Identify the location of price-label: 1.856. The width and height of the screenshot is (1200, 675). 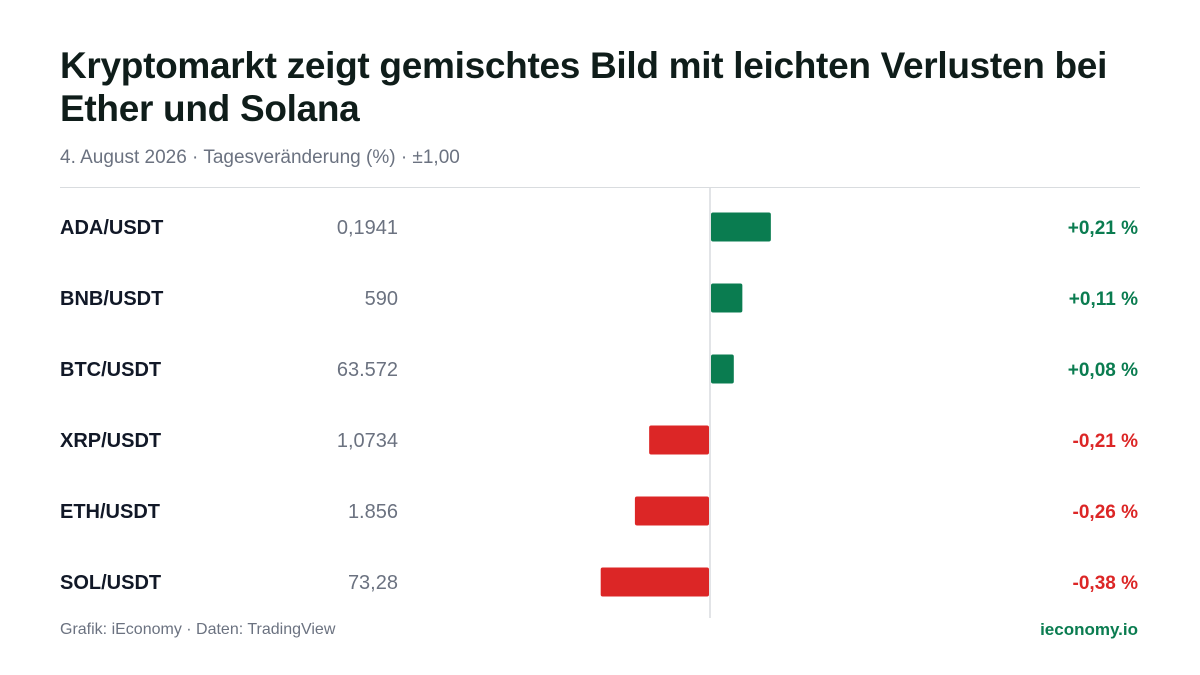
(373, 512).